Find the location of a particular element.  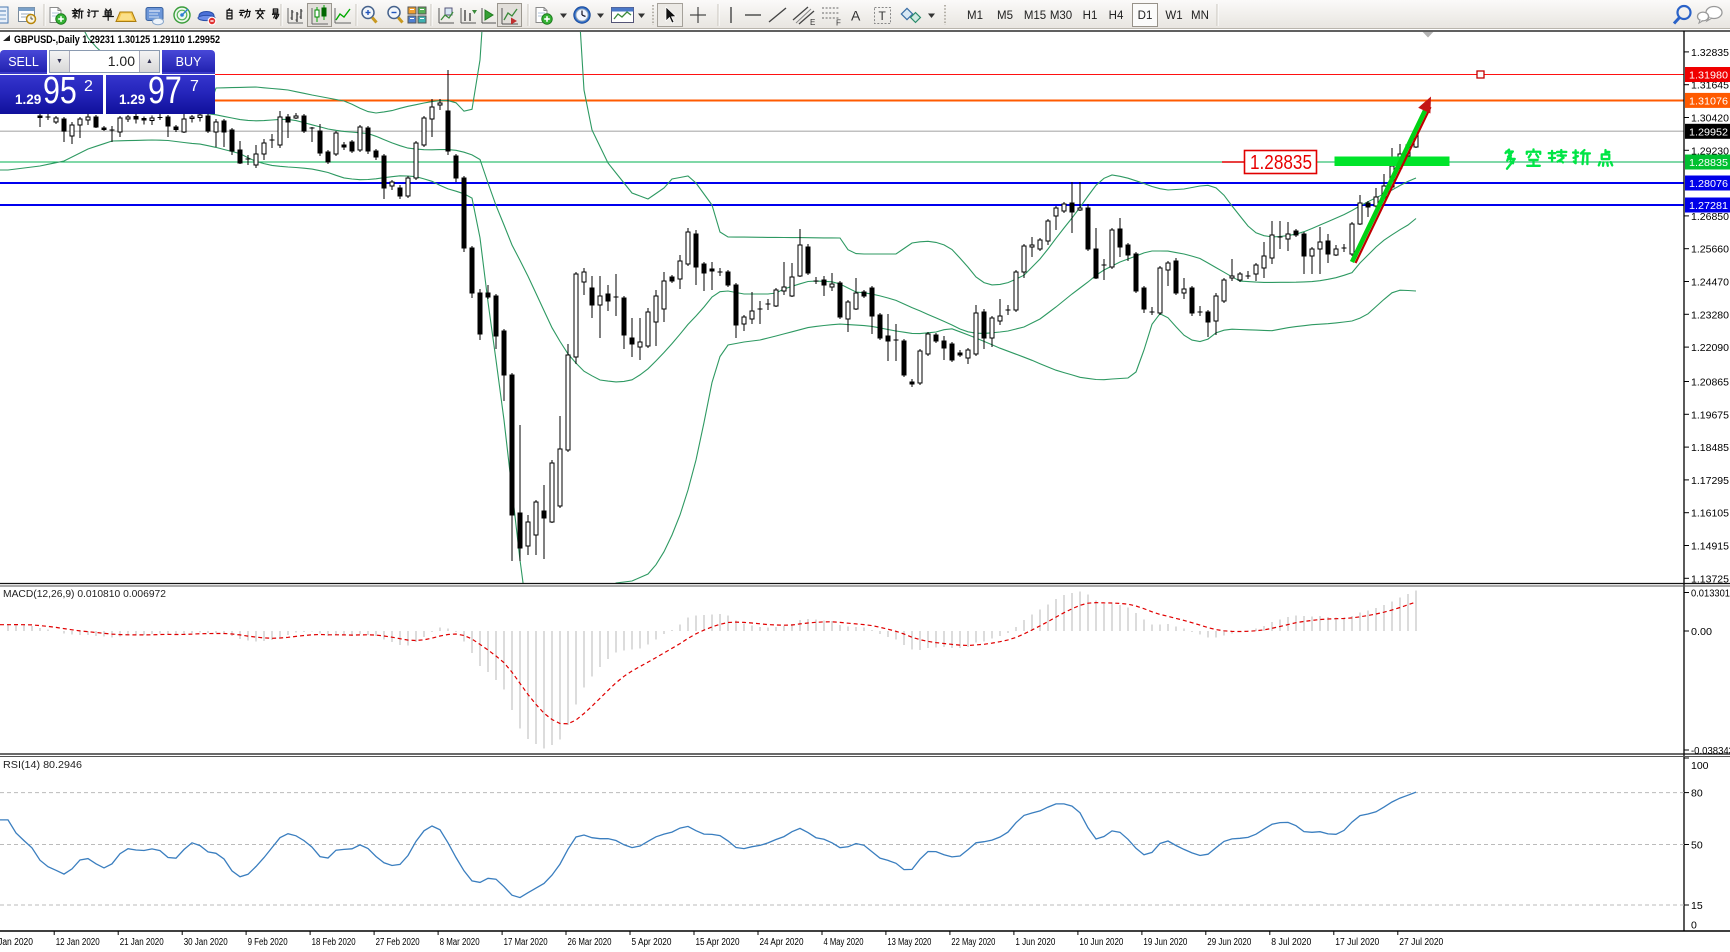

svg-text: 8 Mar 2020 is located at coordinates (460, 942).